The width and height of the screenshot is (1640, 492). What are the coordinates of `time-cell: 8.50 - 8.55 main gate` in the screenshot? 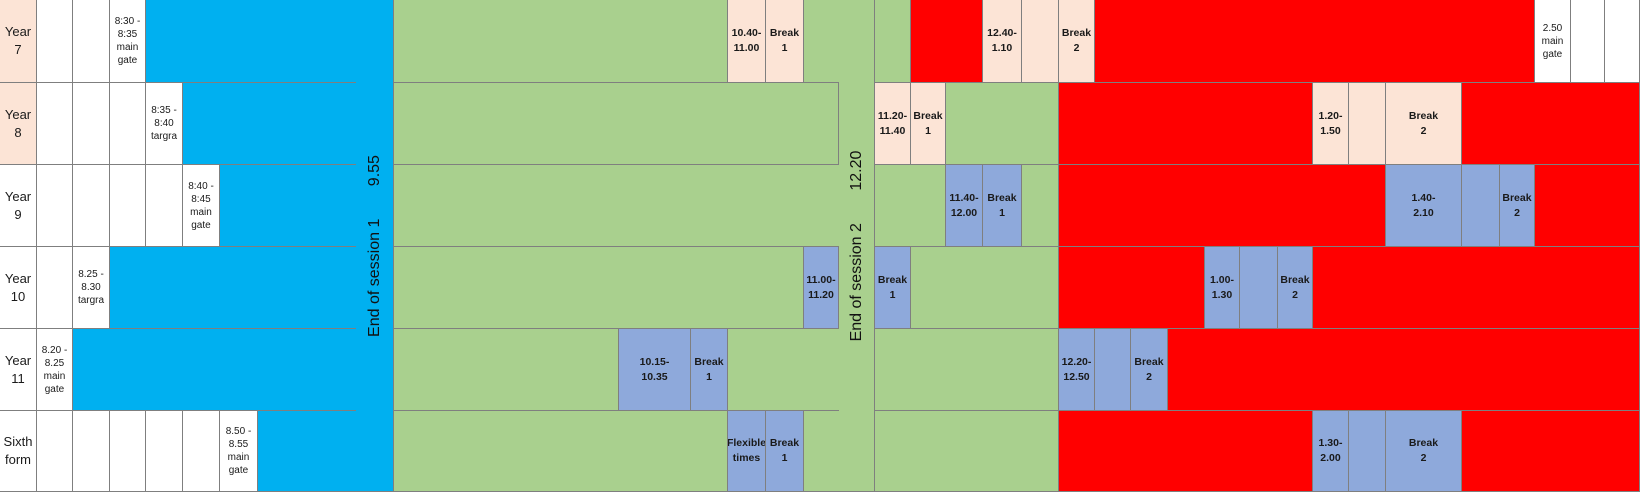 It's located at (239, 451).